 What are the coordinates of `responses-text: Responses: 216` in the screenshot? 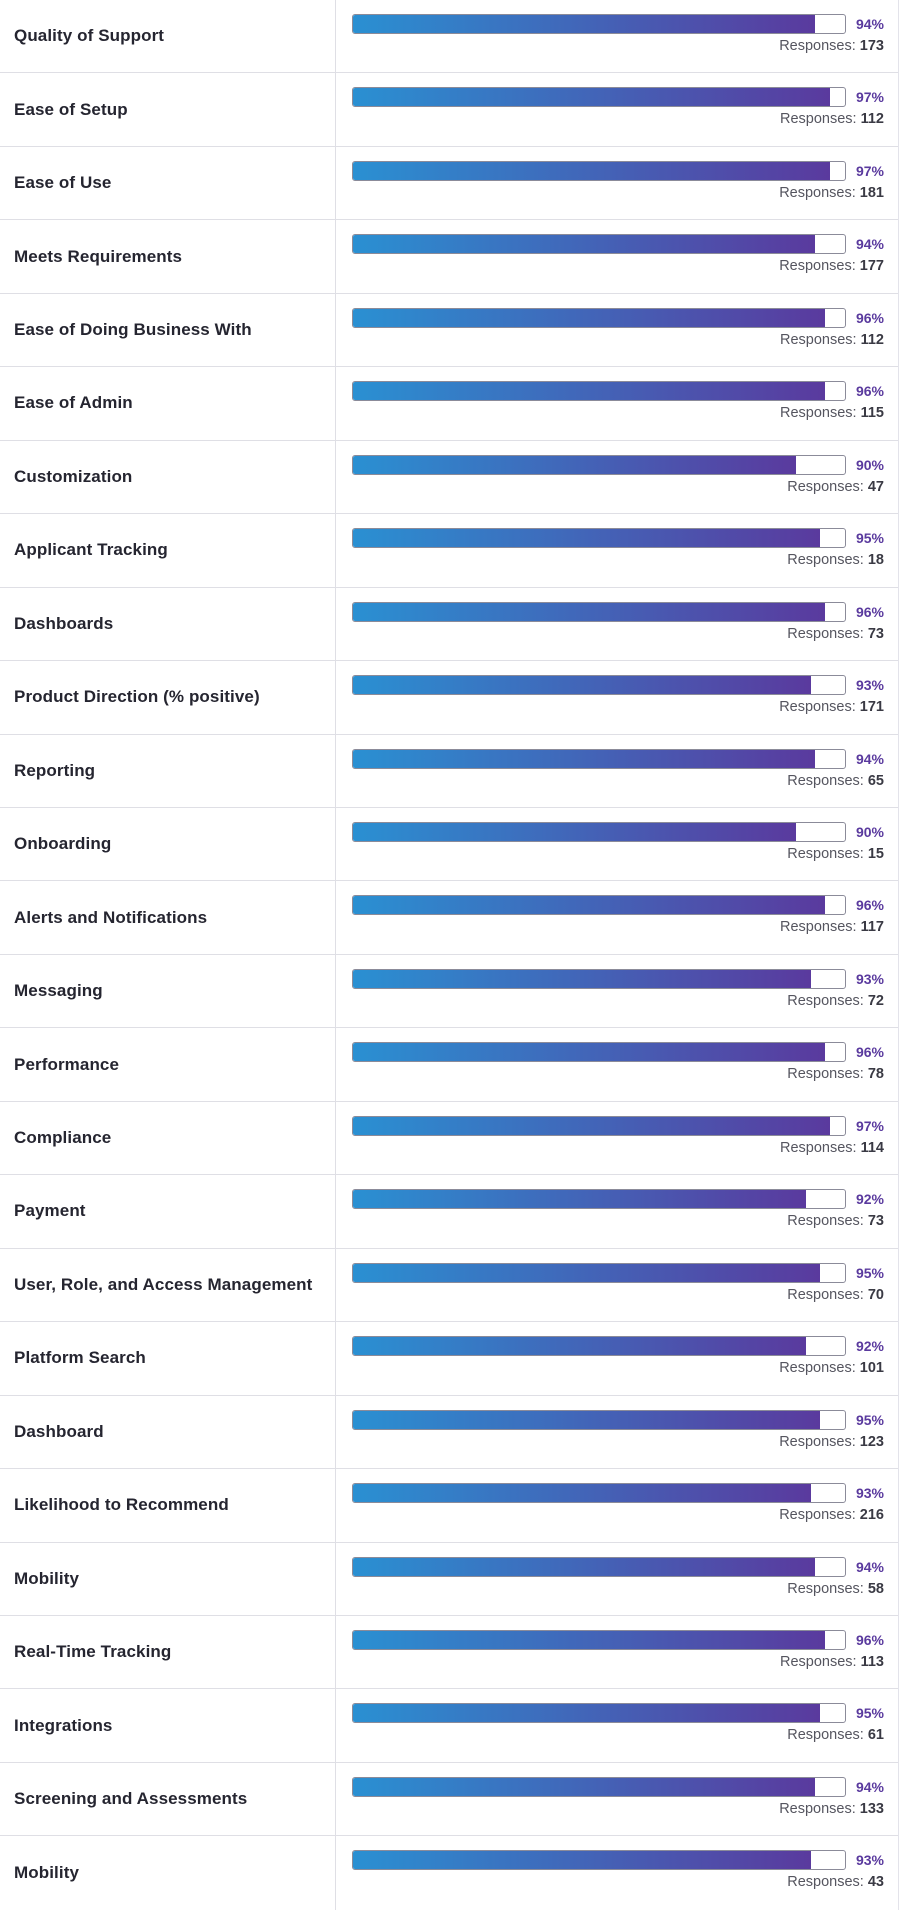 It's located at (831, 1515).